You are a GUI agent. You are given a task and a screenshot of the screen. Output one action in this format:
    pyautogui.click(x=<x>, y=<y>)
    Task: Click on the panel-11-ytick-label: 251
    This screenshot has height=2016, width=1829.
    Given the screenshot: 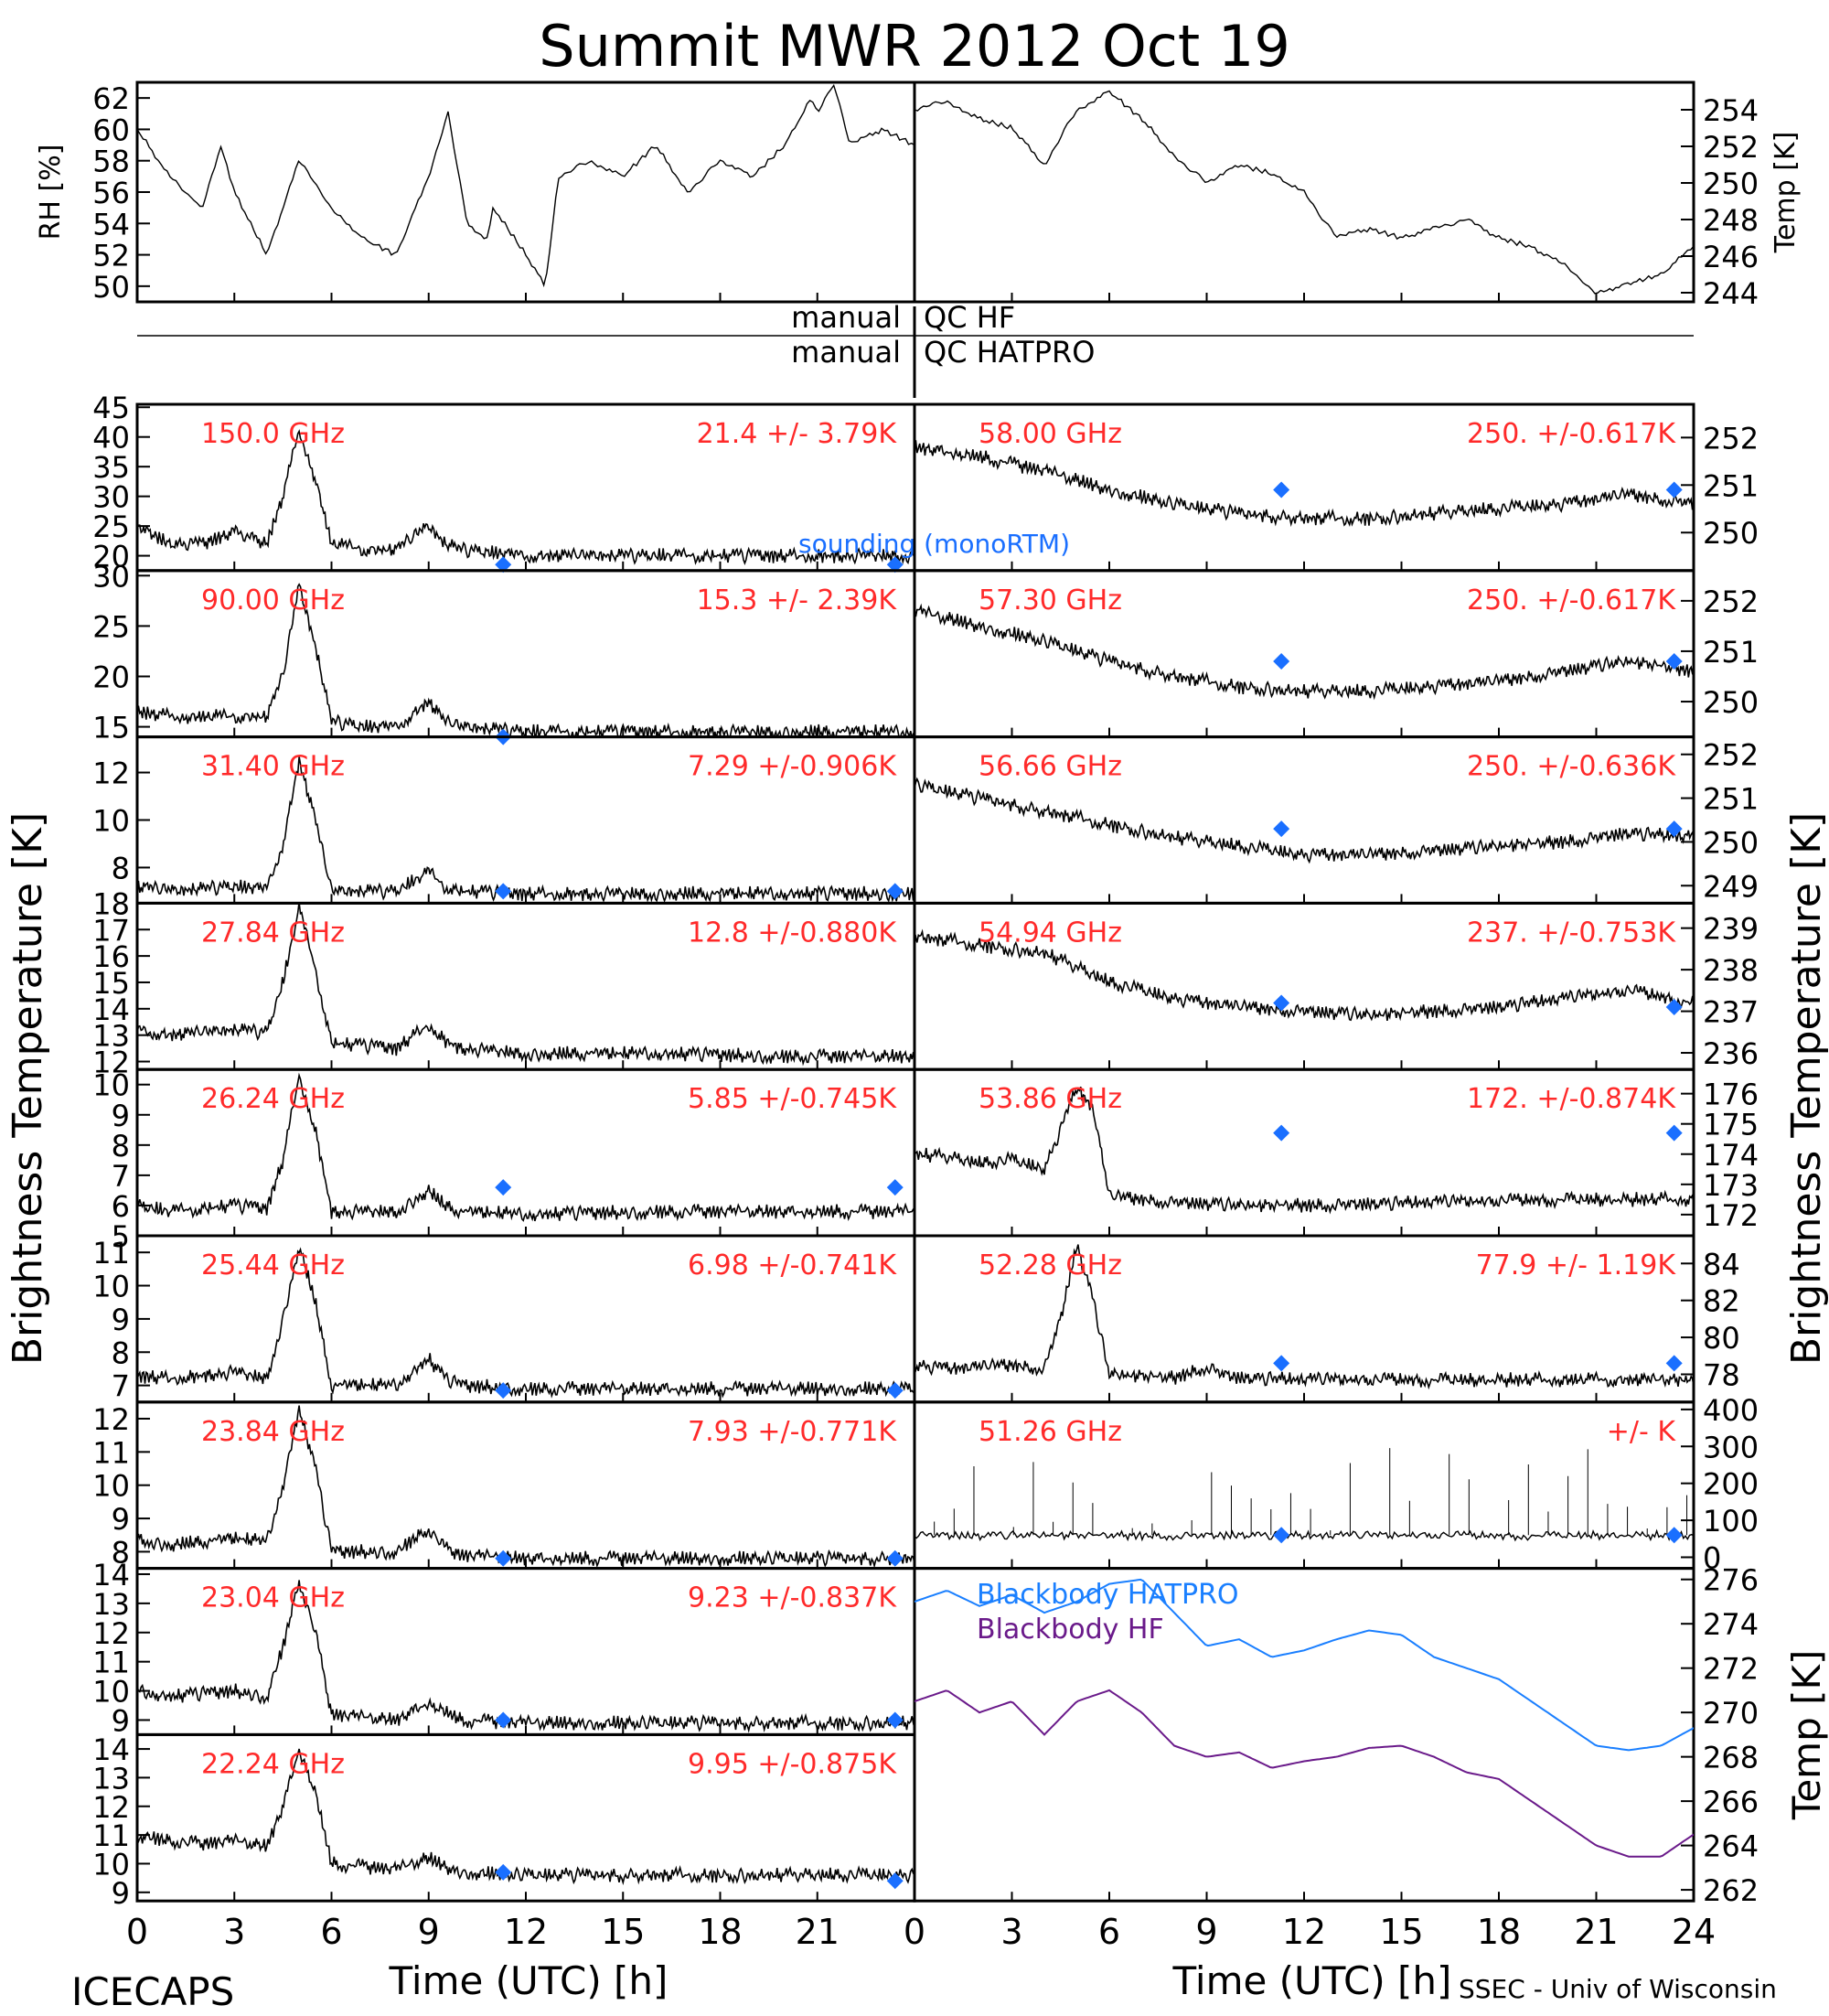 What is the action you would take?
    pyautogui.click(x=1731, y=485)
    